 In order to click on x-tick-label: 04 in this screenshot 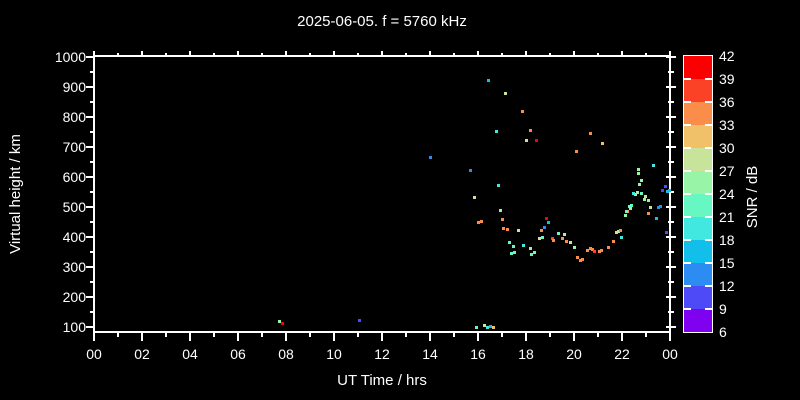, I will do `click(190, 354)`.